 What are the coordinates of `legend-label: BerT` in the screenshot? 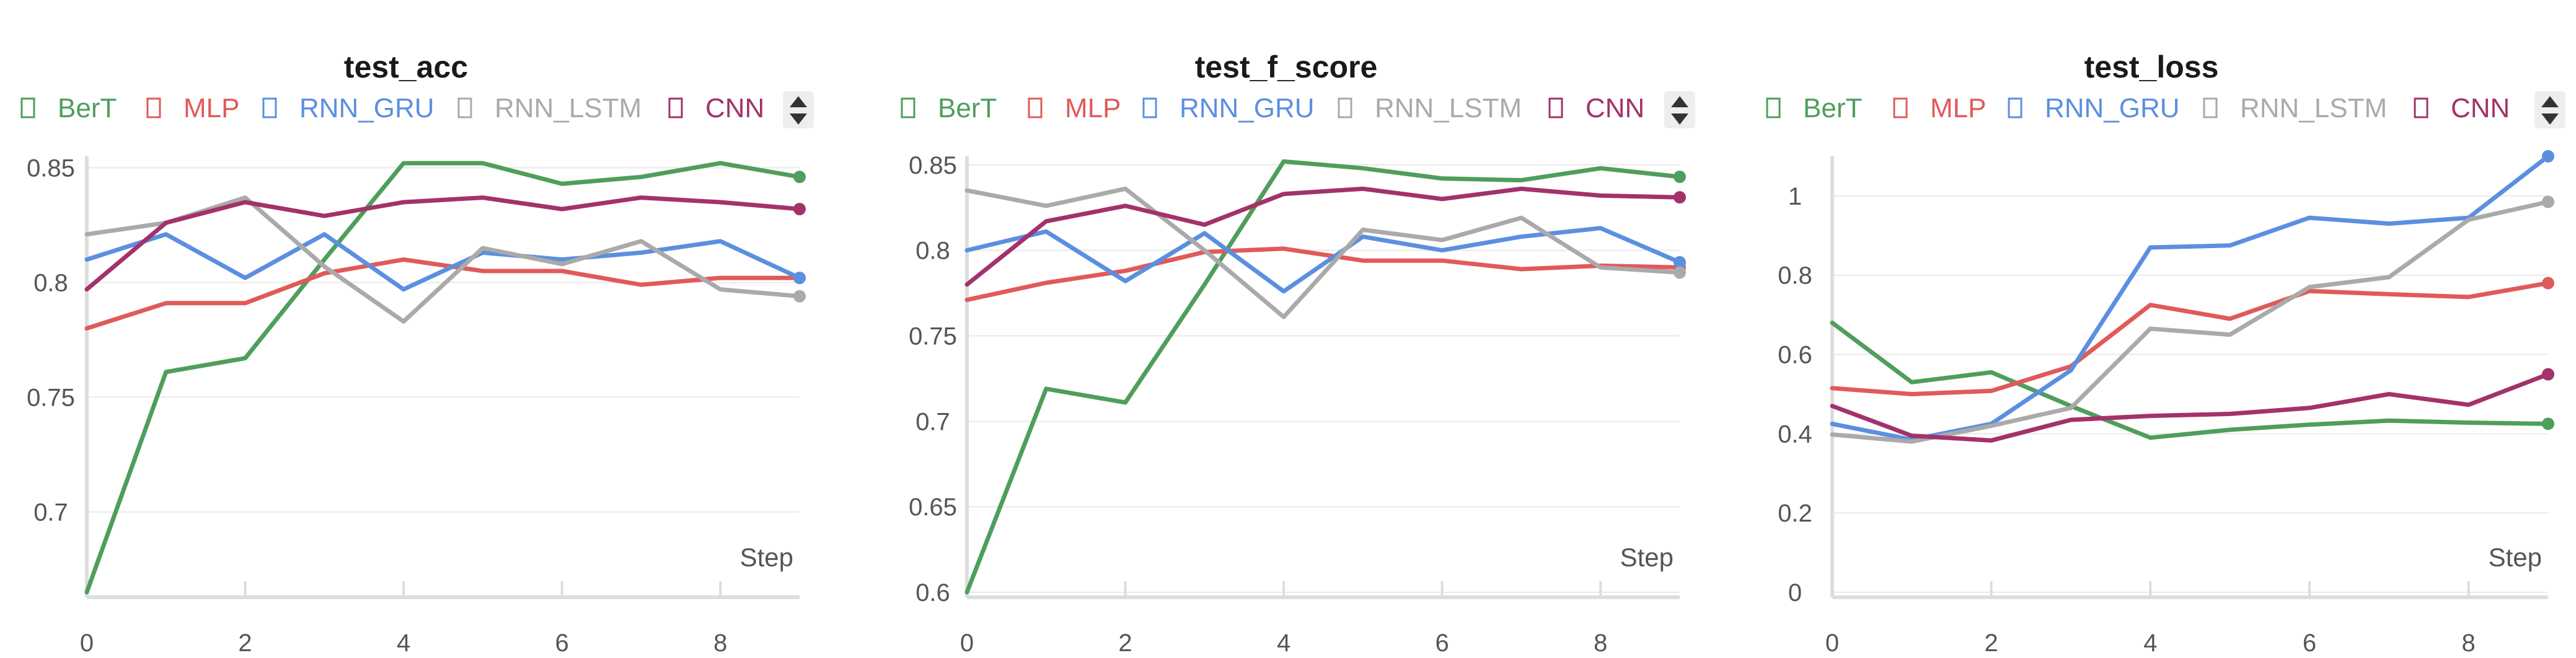 It's located at (87, 108).